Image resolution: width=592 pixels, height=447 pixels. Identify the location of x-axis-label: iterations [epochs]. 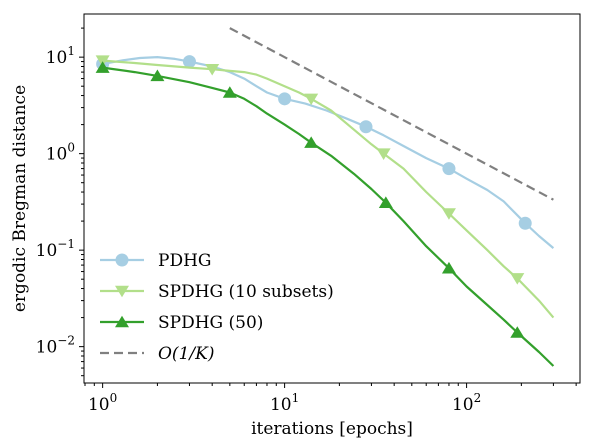
(332, 429).